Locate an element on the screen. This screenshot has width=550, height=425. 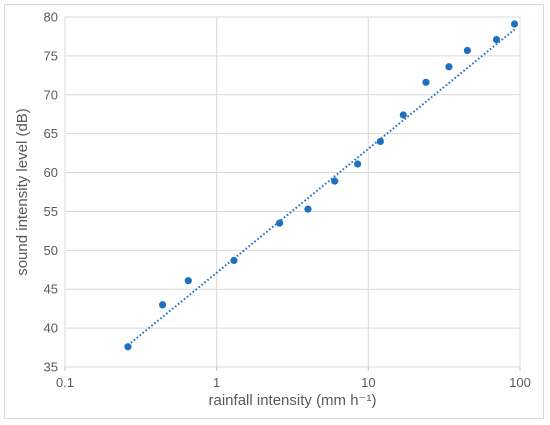
y-tick-label: 75 is located at coordinates (51, 55).